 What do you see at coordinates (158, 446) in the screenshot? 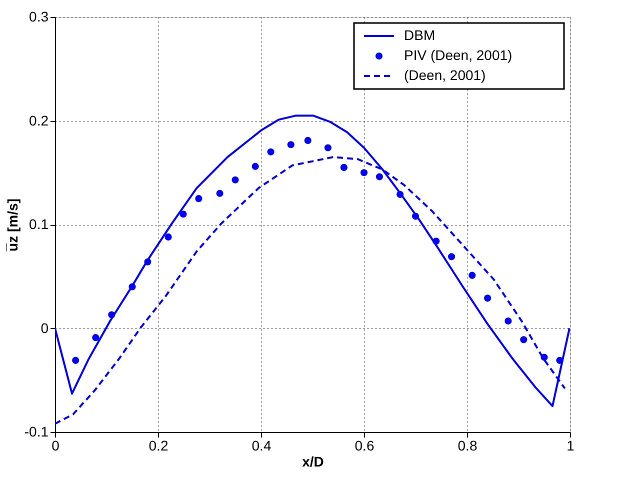
I see `x-tick-label: 0.2` at bounding box center [158, 446].